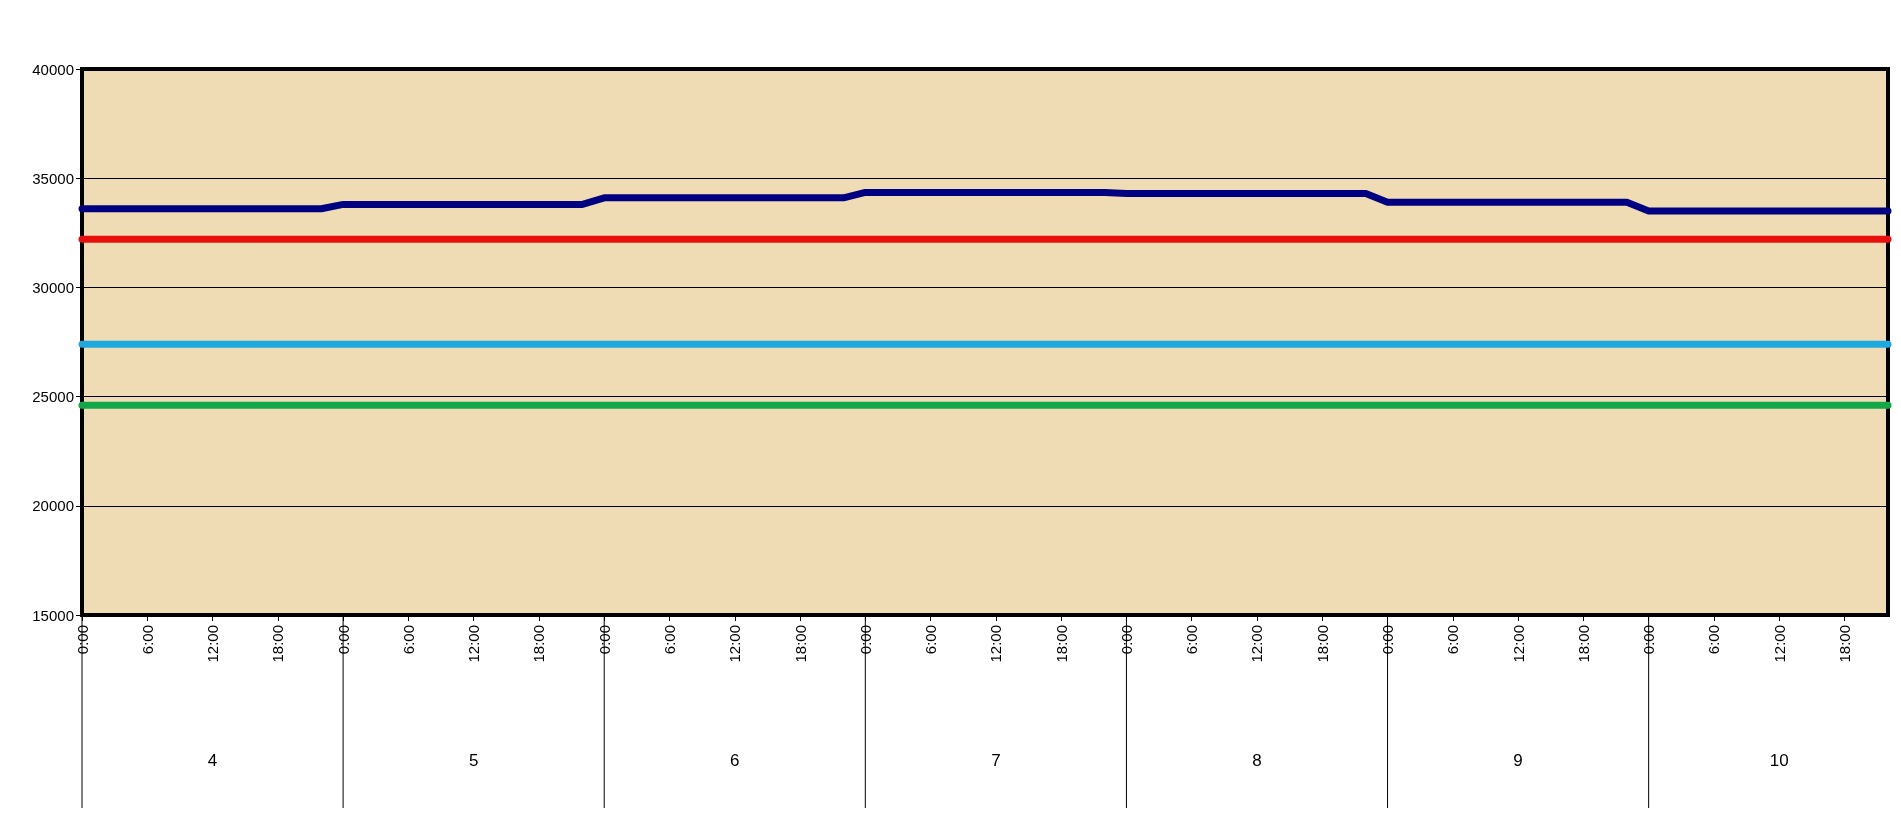  Describe the element at coordinates (1257, 760) in the screenshot. I see `text: 8` at that location.